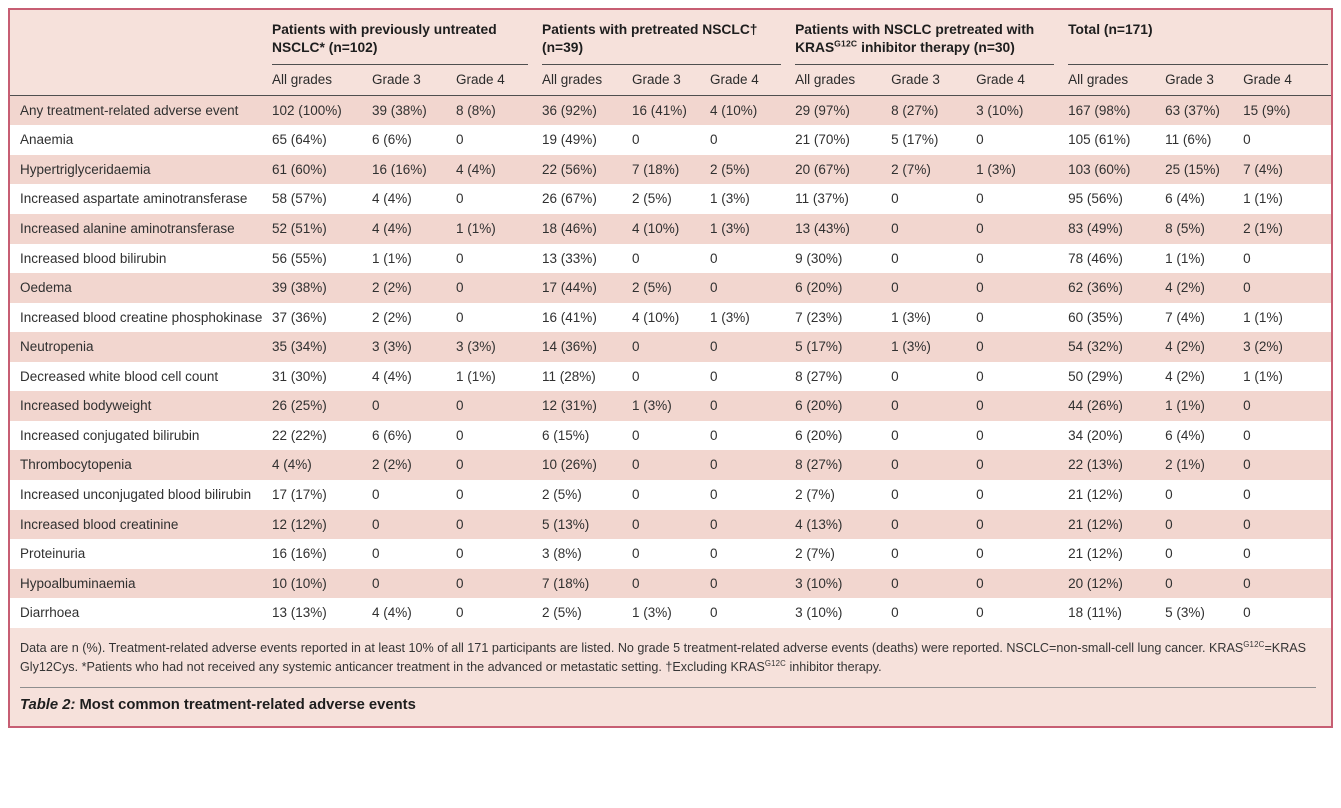 The height and width of the screenshot is (808, 1341). I want to click on value-cell: 20 (67%), so click(822, 169).